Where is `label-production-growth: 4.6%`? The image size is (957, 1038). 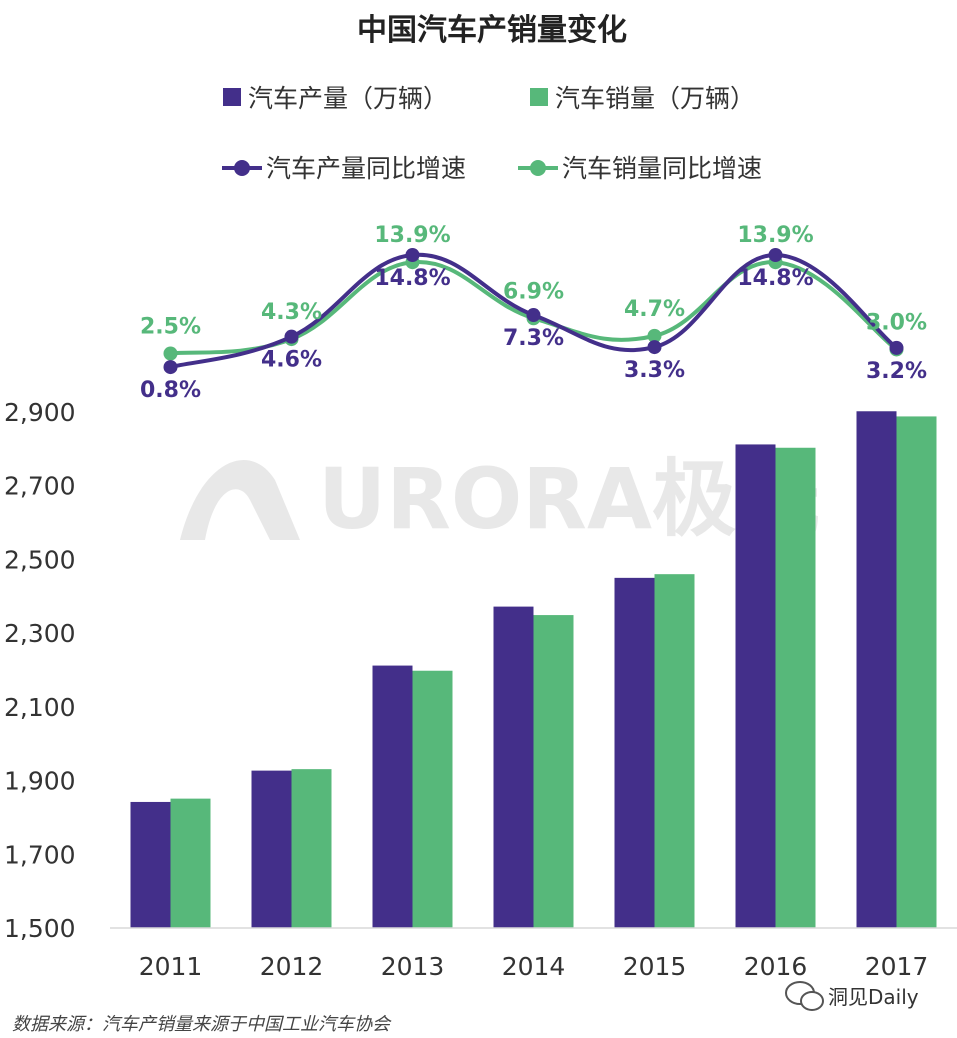
label-production-growth: 4.6% is located at coordinates (291, 360).